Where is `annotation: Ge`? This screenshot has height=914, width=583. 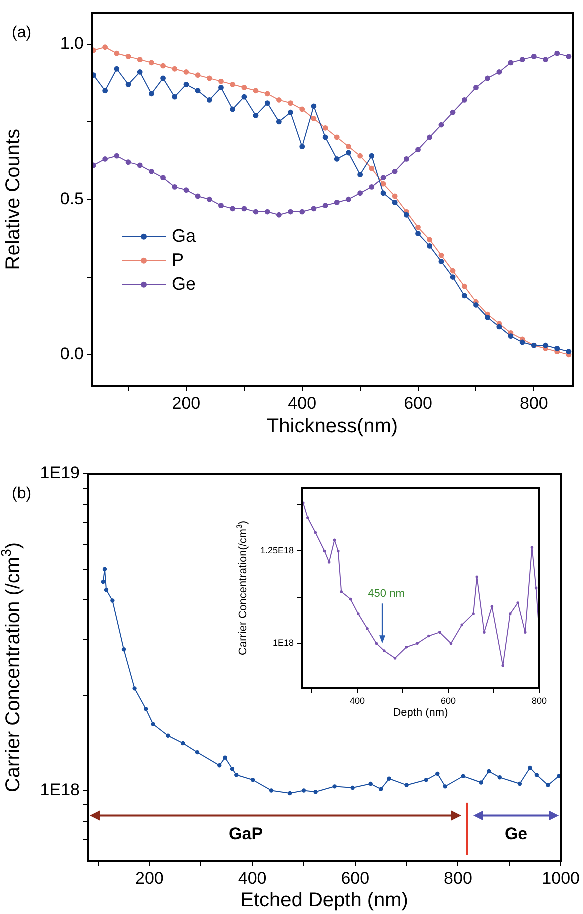
annotation: Ge is located at coordinates (516, 834).